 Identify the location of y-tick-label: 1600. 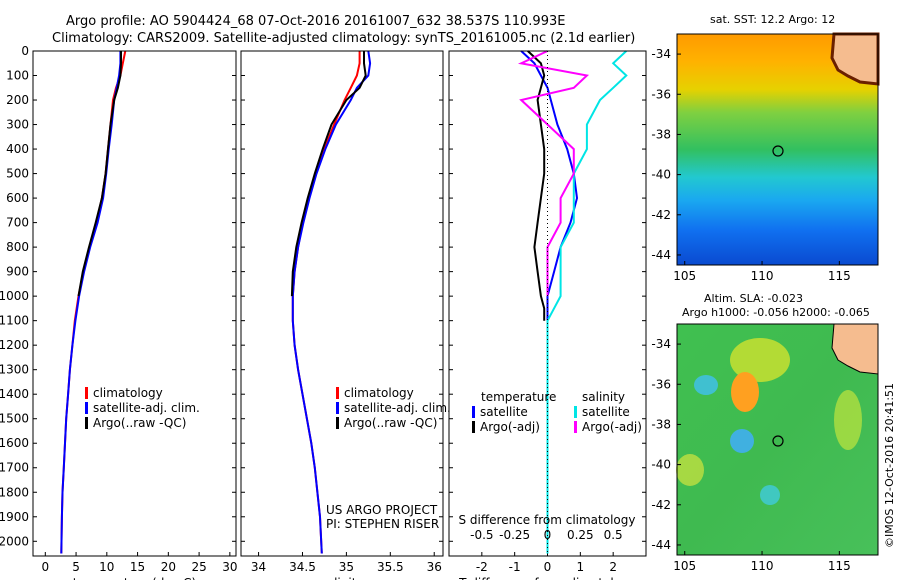
(14, 443).